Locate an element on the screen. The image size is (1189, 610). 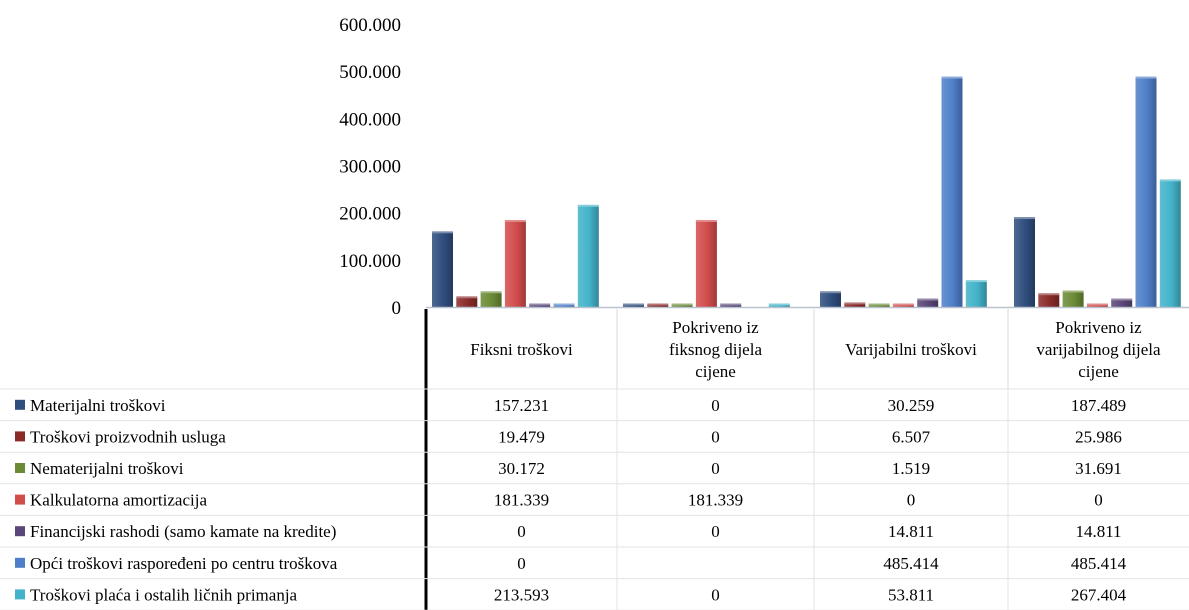
y-tick-label: 300.000 is located at coordinates (370, 167).